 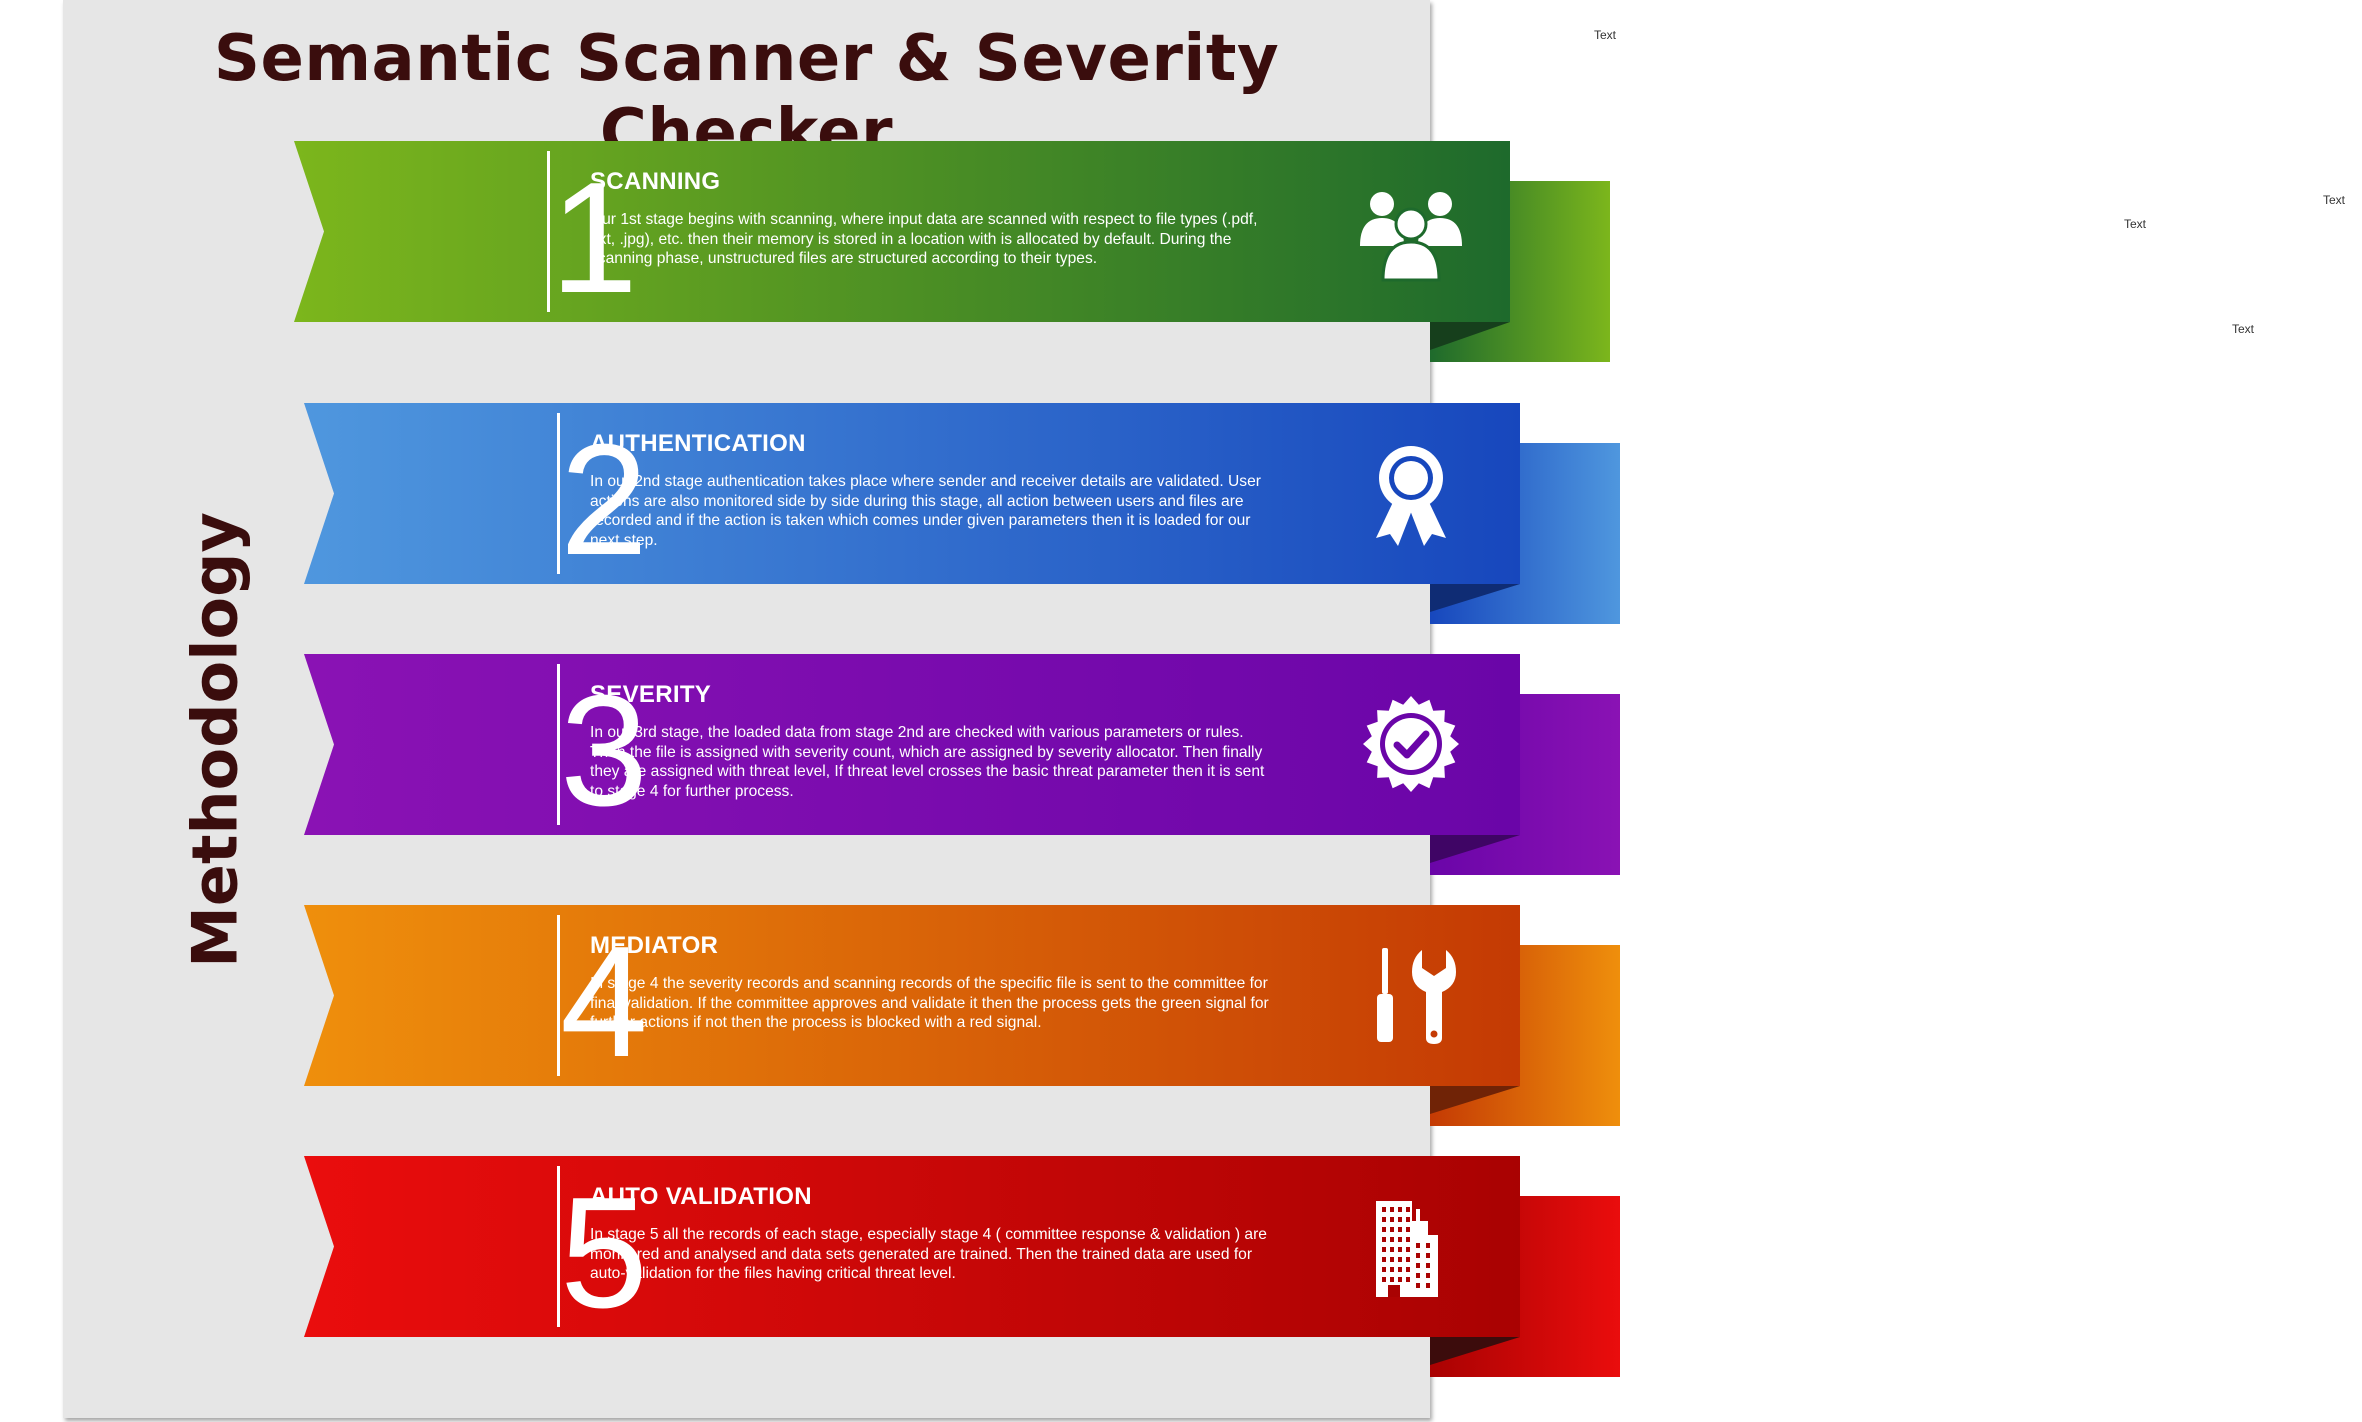 I want to click on stage-title: SEVERITY, so click(x=651, y=694).